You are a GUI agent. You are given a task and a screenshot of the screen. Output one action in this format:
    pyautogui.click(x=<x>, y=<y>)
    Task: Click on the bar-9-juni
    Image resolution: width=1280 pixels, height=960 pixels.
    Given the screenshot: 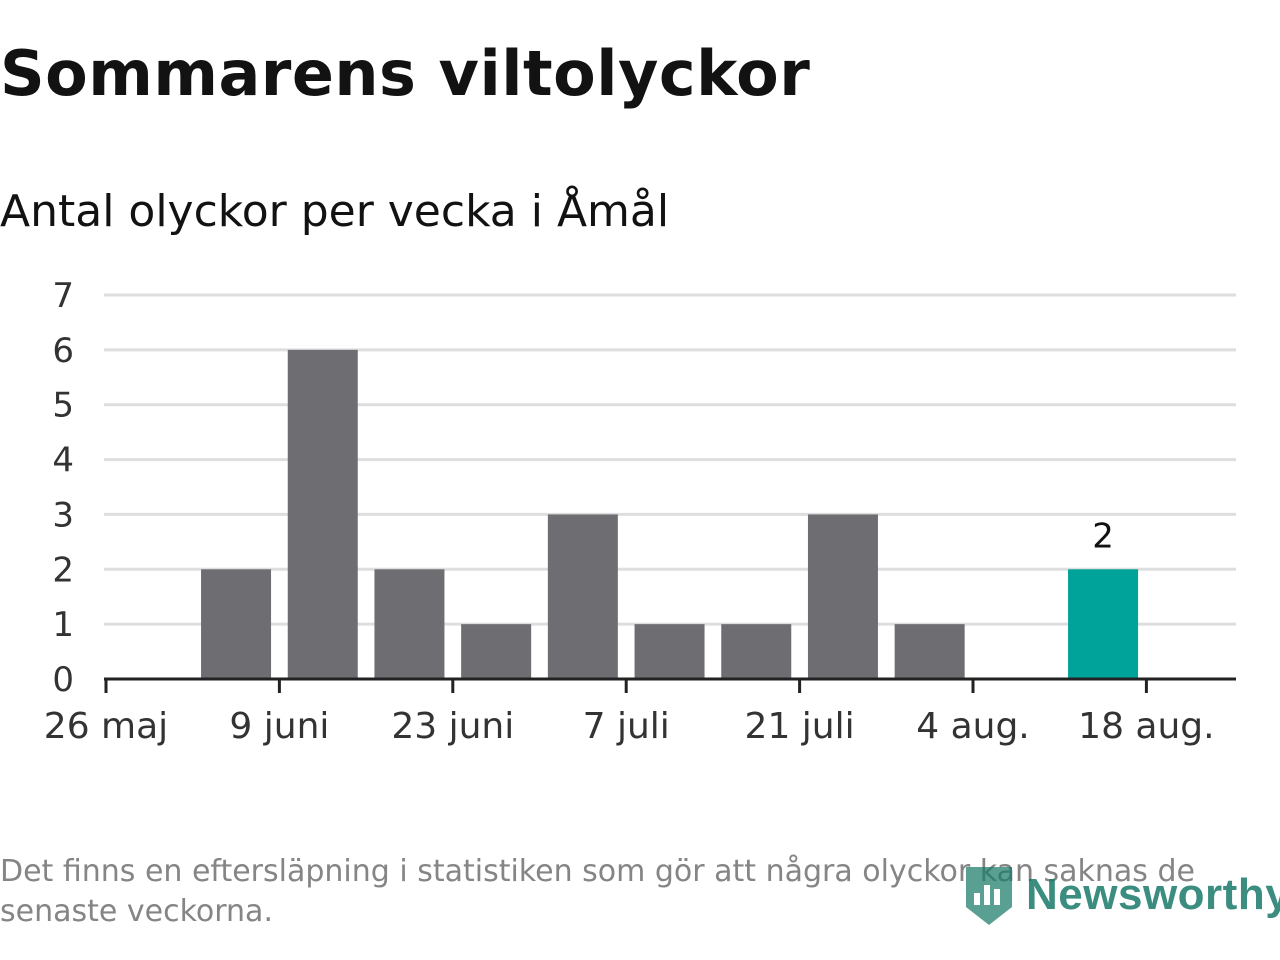 What is the action you would take?
    pyautogui.click(x=322, y=514)
    